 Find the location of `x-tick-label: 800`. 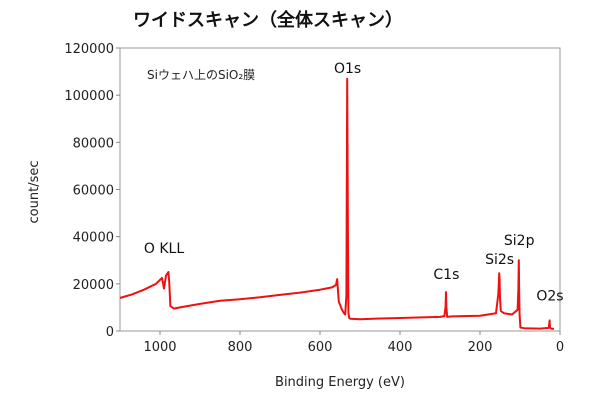

x-tick-label: 800 is located at coordinates (240, 347).